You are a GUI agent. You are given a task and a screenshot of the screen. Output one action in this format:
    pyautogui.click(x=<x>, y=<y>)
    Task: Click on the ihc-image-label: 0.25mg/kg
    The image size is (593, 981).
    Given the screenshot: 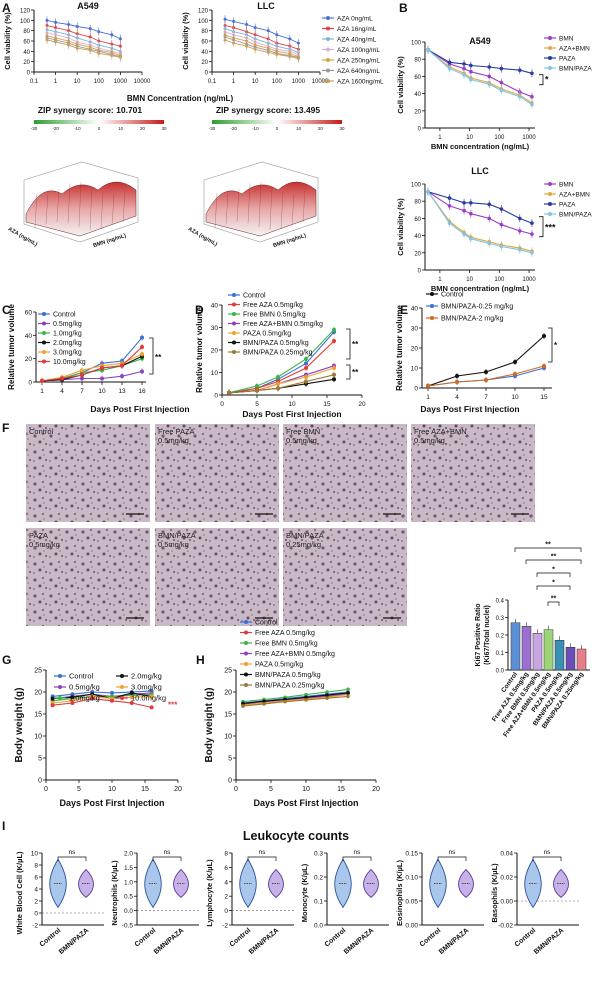 What is the action you would take?
    pyautogui.click(x=303, y=544)
    